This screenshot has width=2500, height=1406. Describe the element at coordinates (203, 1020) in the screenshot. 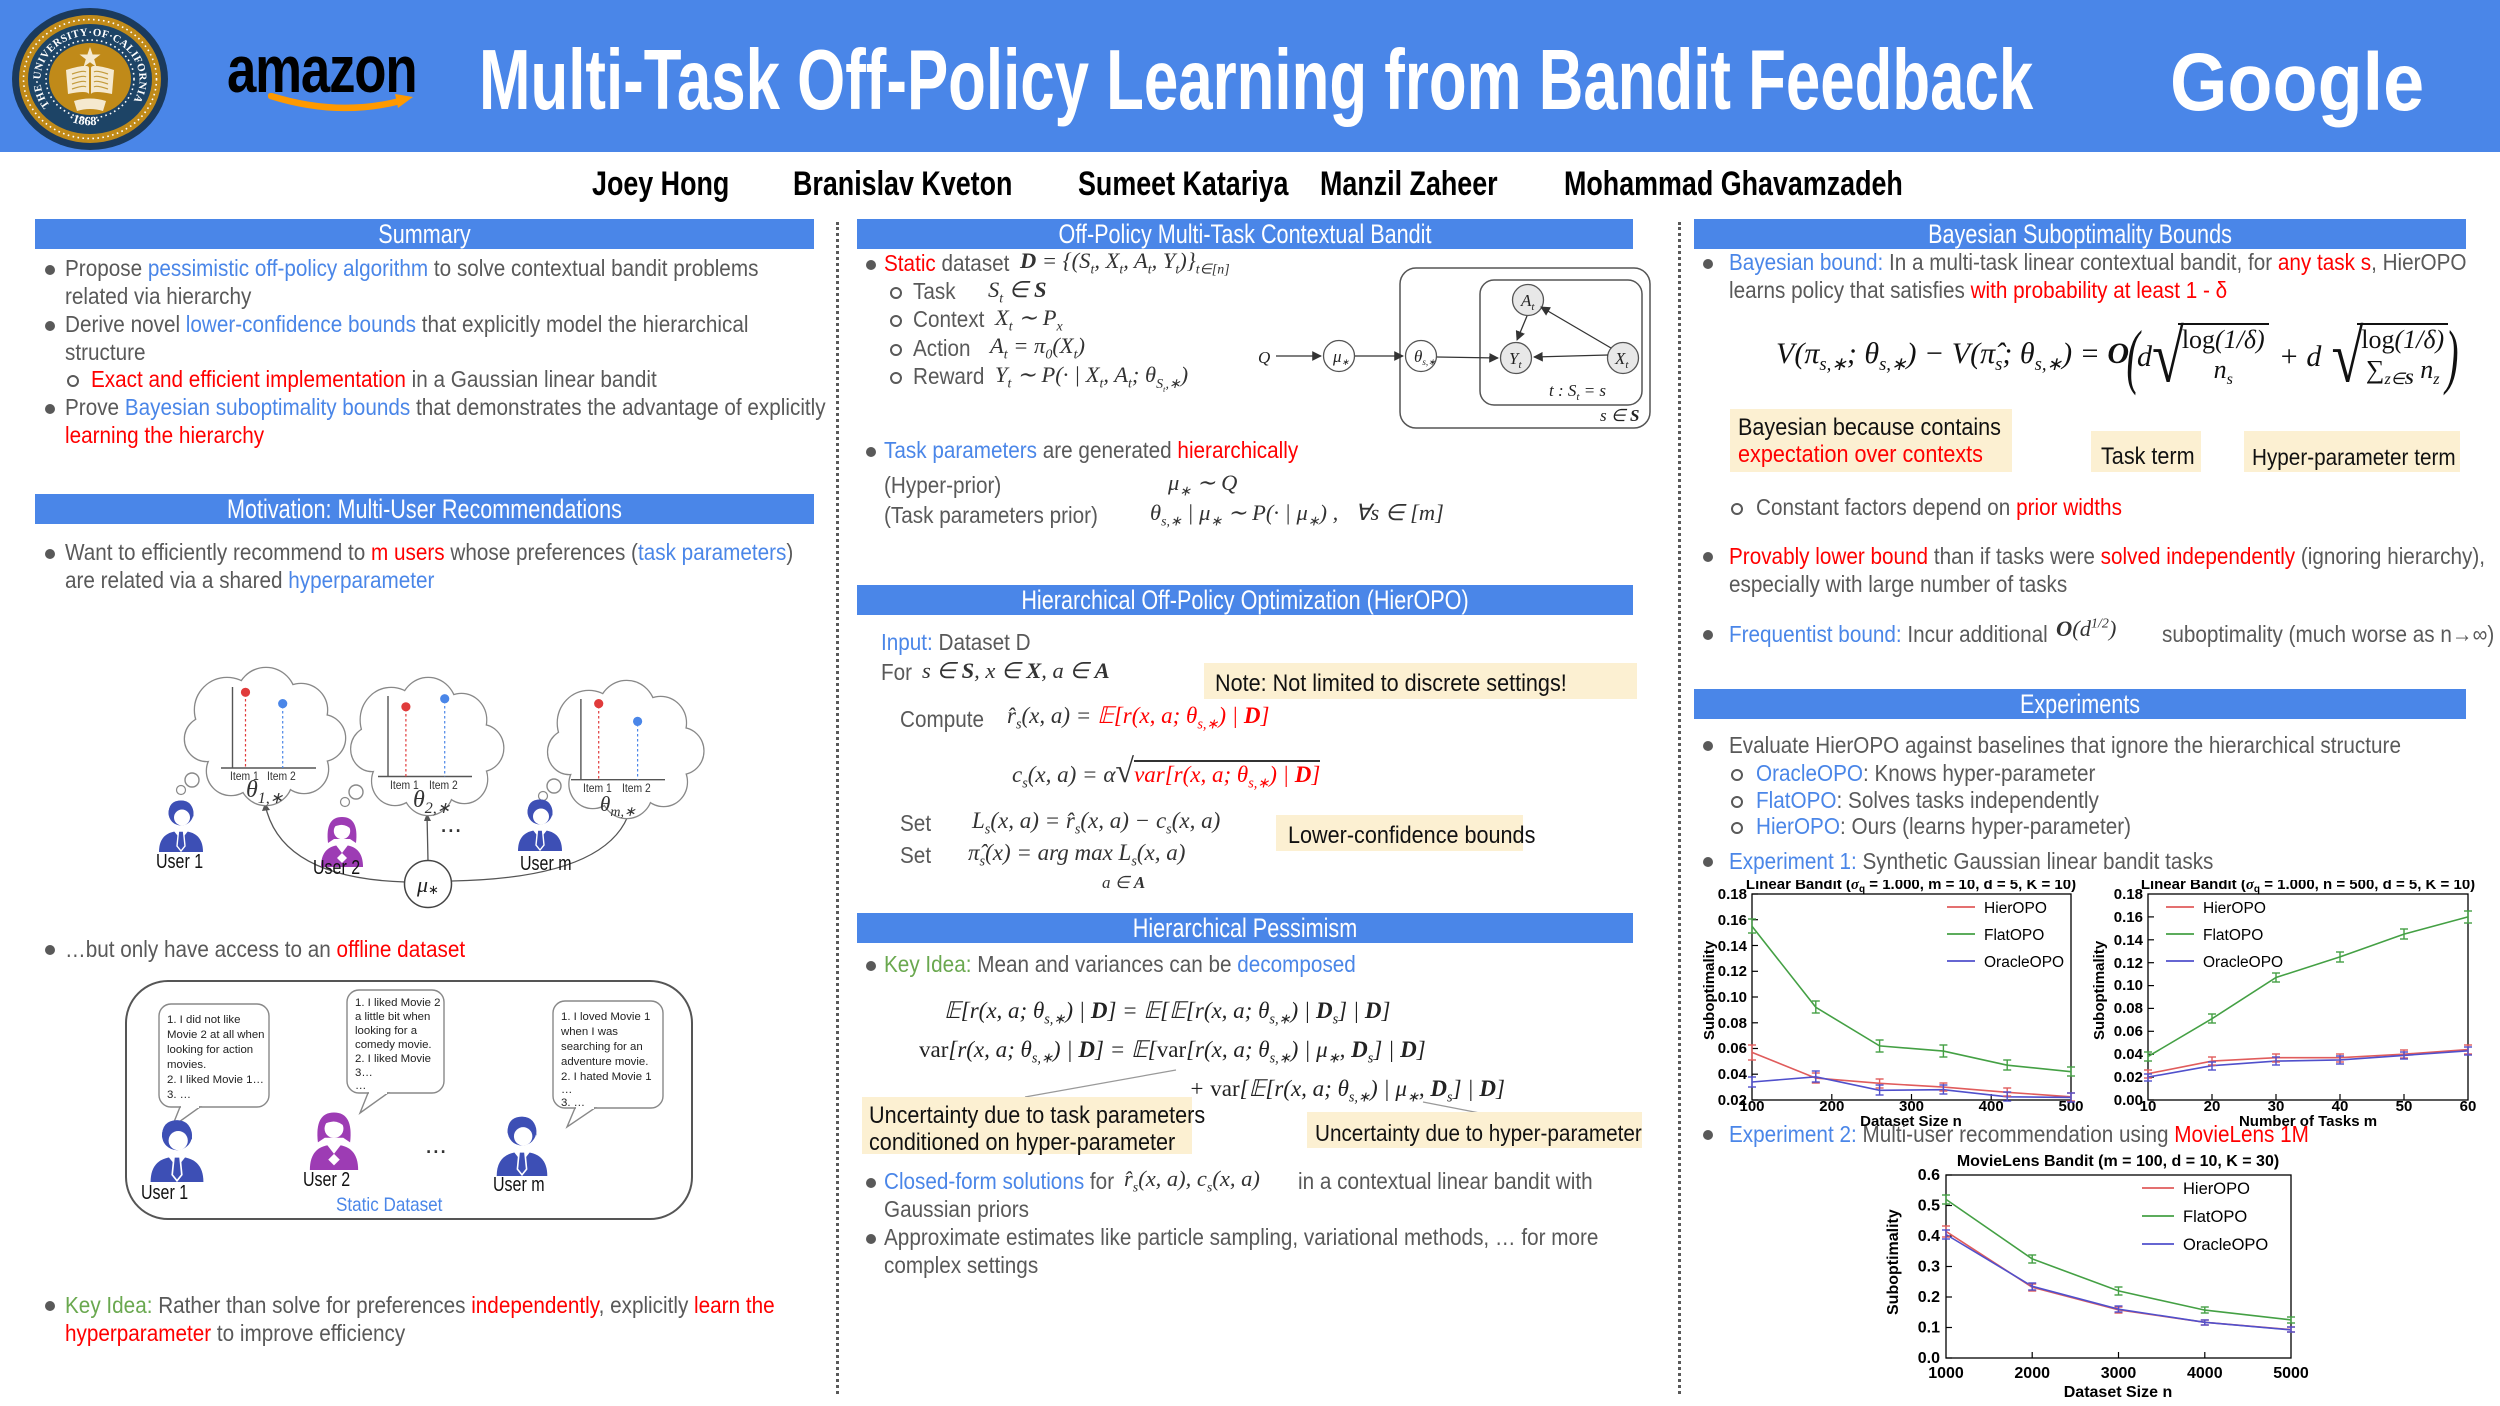

I see `svg-text: 1. I did not like` at that location.